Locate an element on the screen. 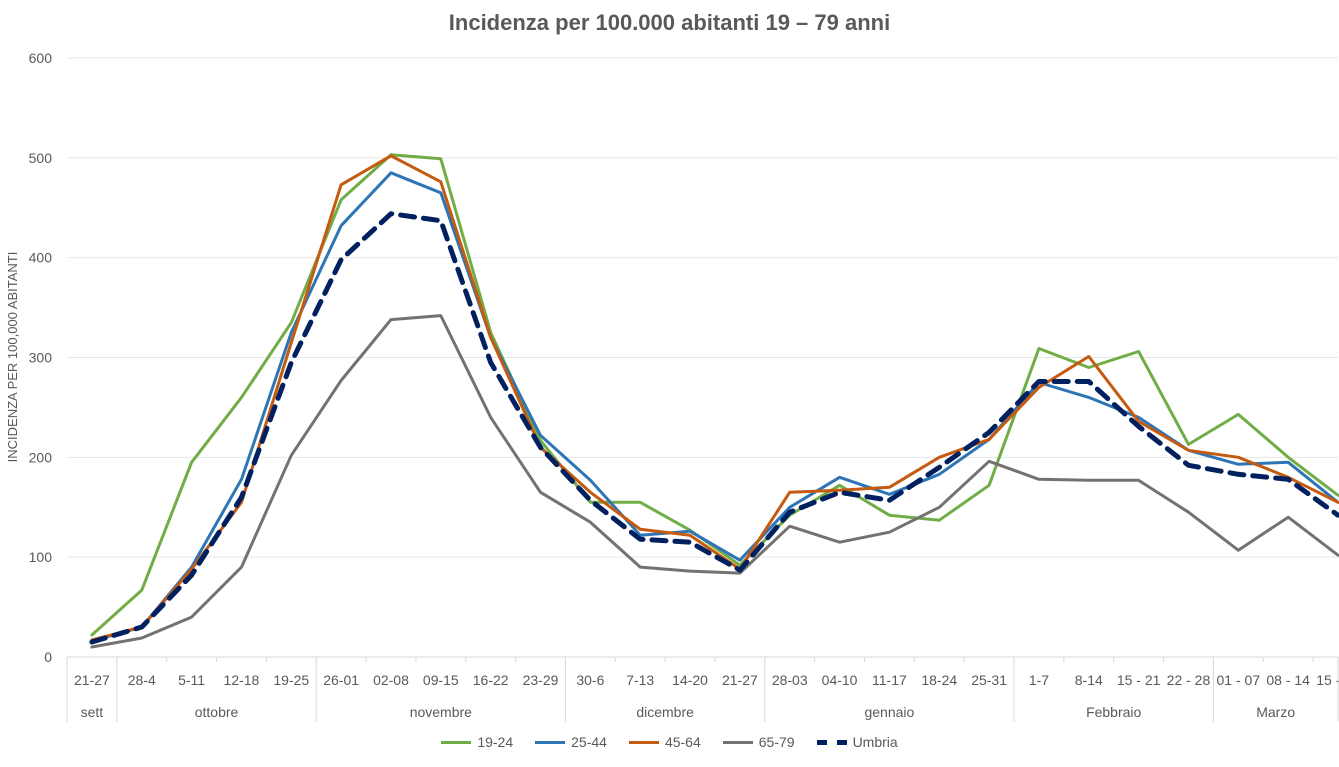 The height and width of the screenshot is (767, 1339). x-tick-label: 02-08 is located at coordinates (391, 680).